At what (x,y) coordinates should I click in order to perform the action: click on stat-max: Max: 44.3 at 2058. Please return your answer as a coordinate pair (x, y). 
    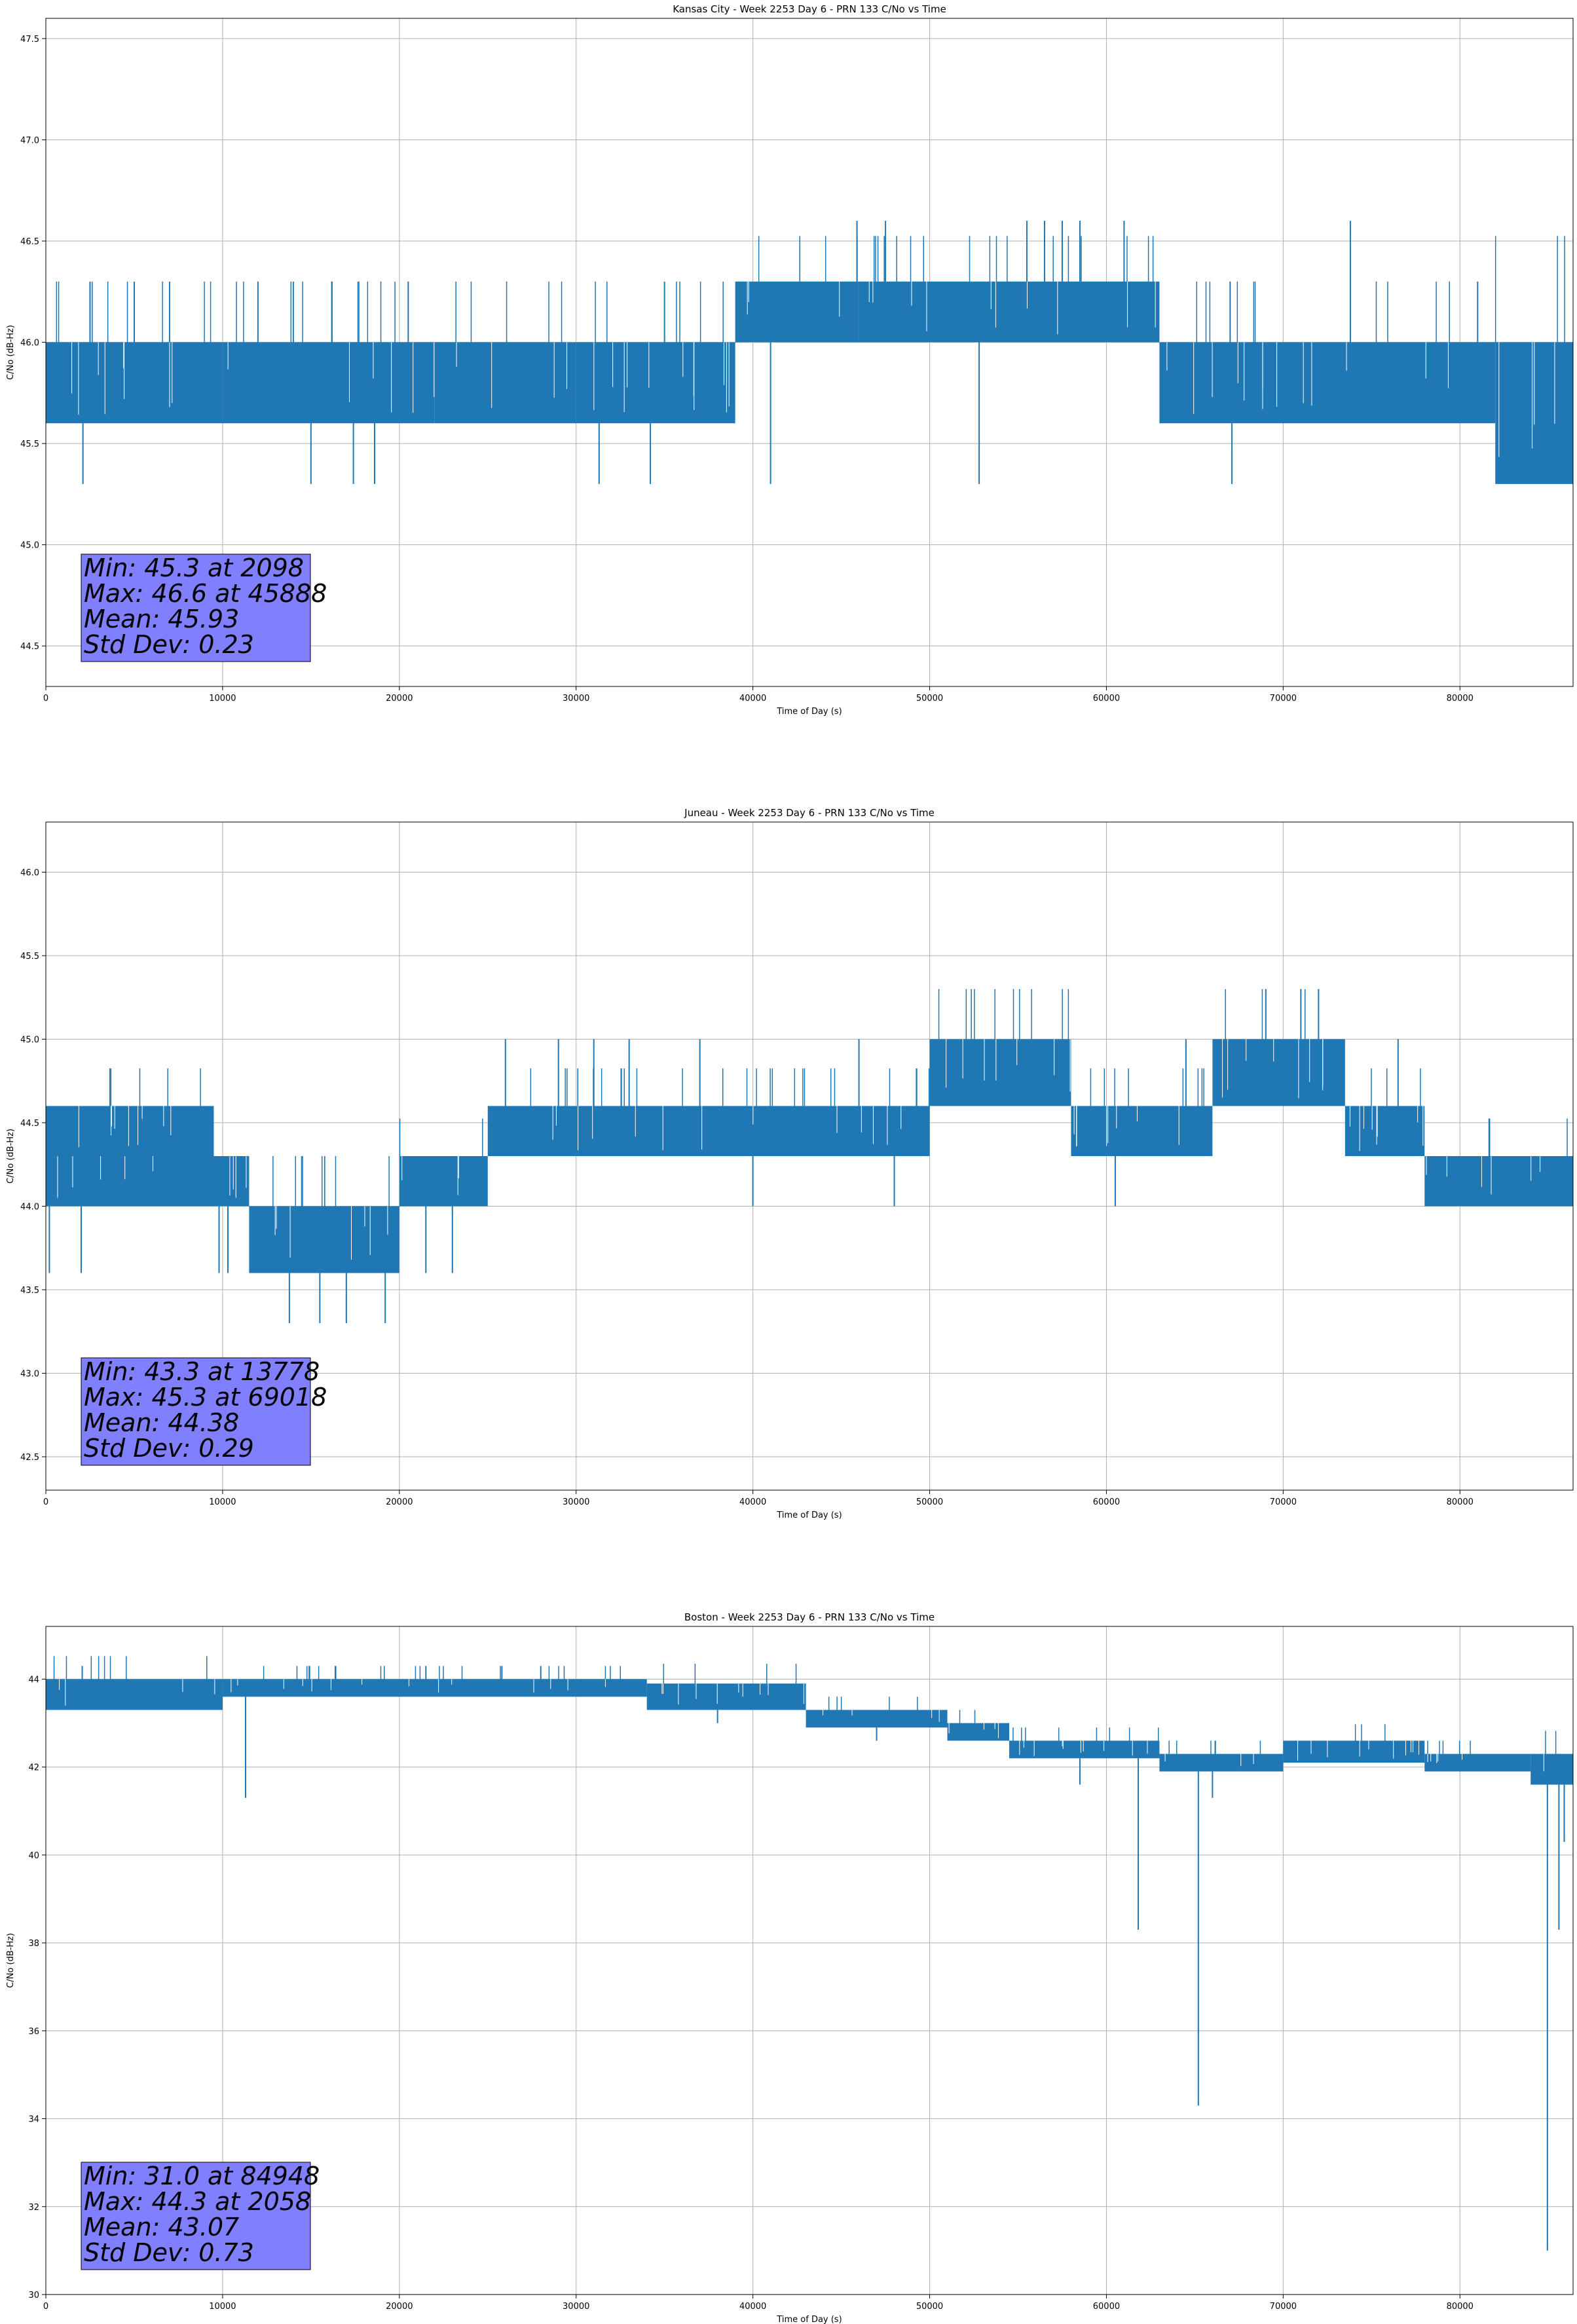
    Looking at the image, I should click on (197, 2201).